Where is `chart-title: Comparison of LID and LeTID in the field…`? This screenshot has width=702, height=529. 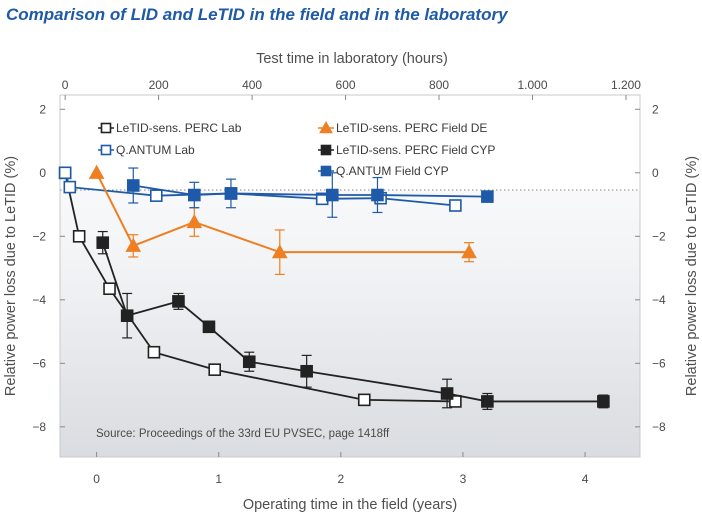
chart-title: Comparison of LID and LeTID in the field… is located at coordinates (257, 14).